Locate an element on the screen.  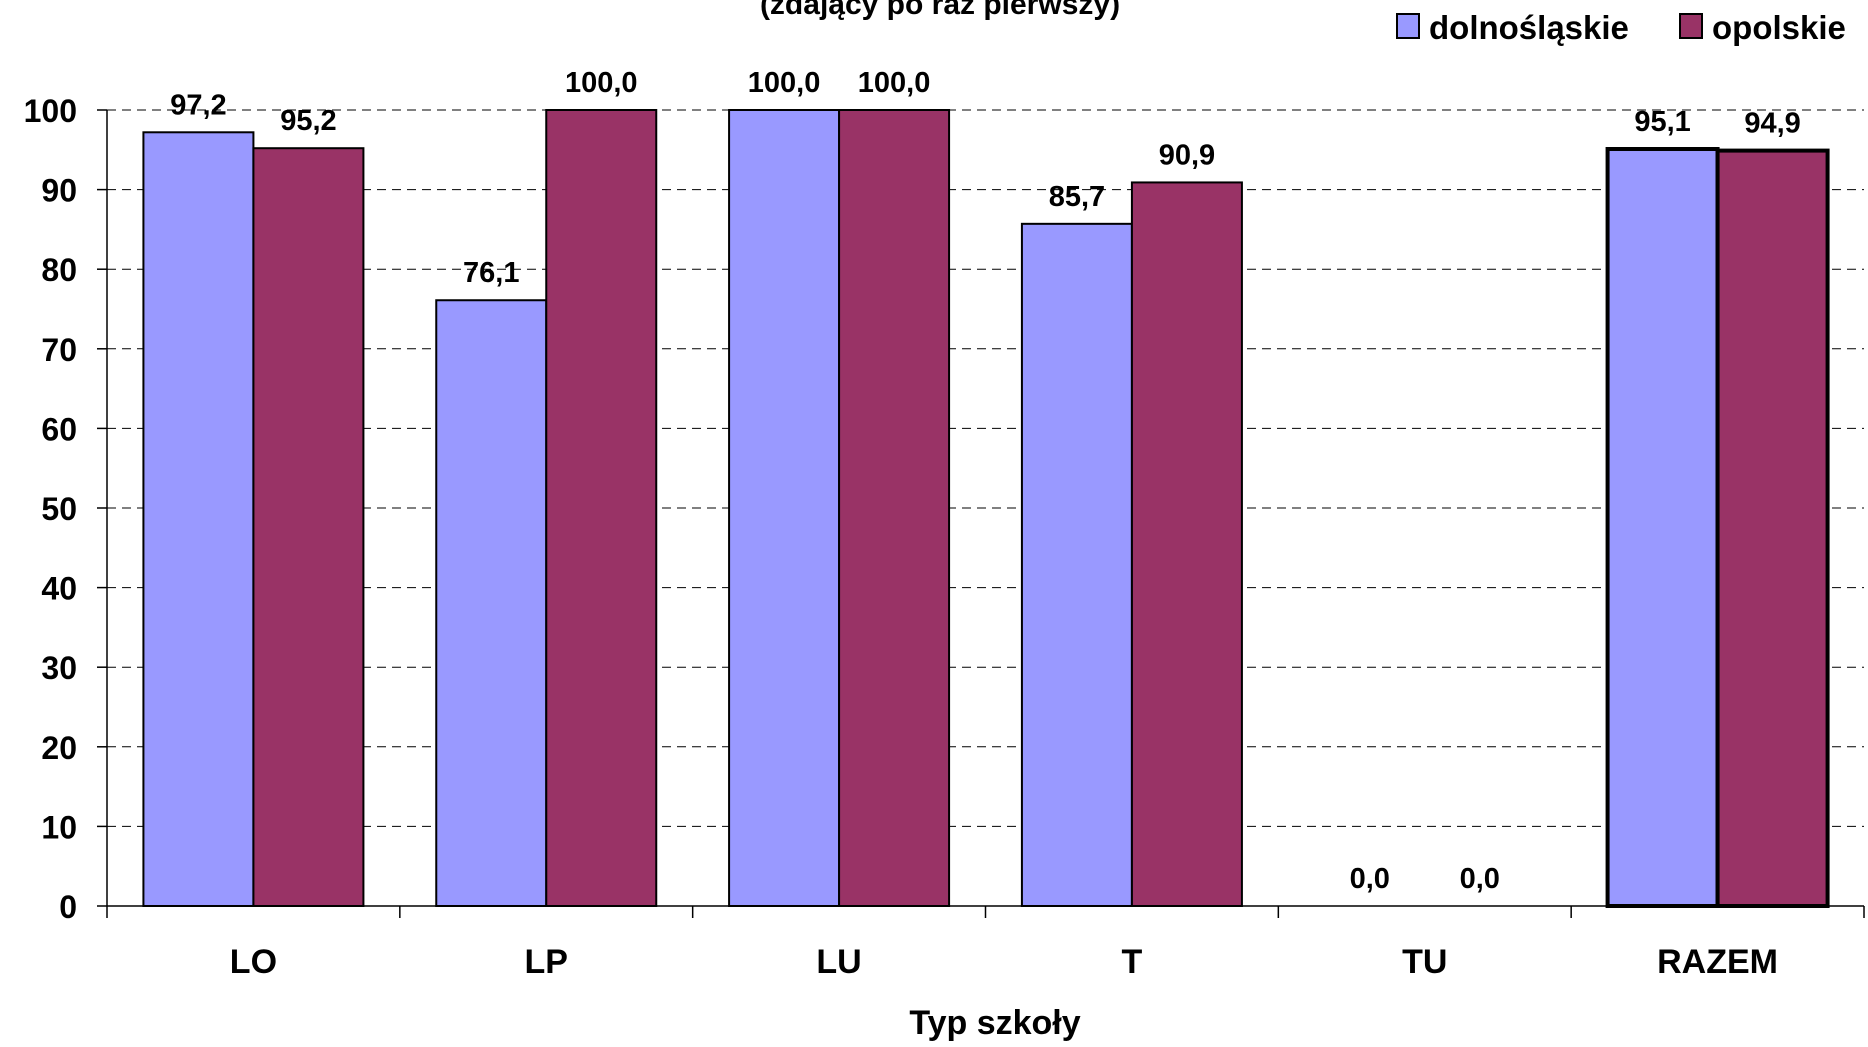
bar-lu-series1 is located at coordinates (784, 508).